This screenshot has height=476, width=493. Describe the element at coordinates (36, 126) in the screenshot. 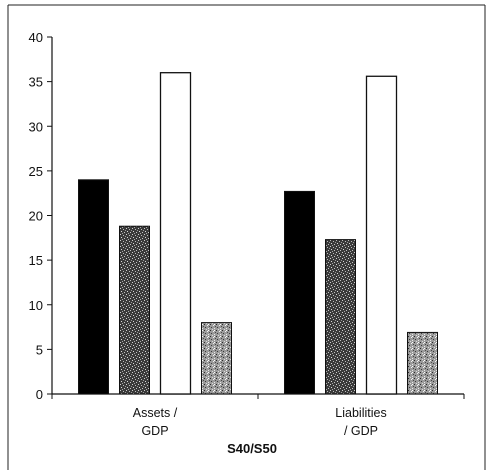

I see `y-tick-label: 30` at that location.